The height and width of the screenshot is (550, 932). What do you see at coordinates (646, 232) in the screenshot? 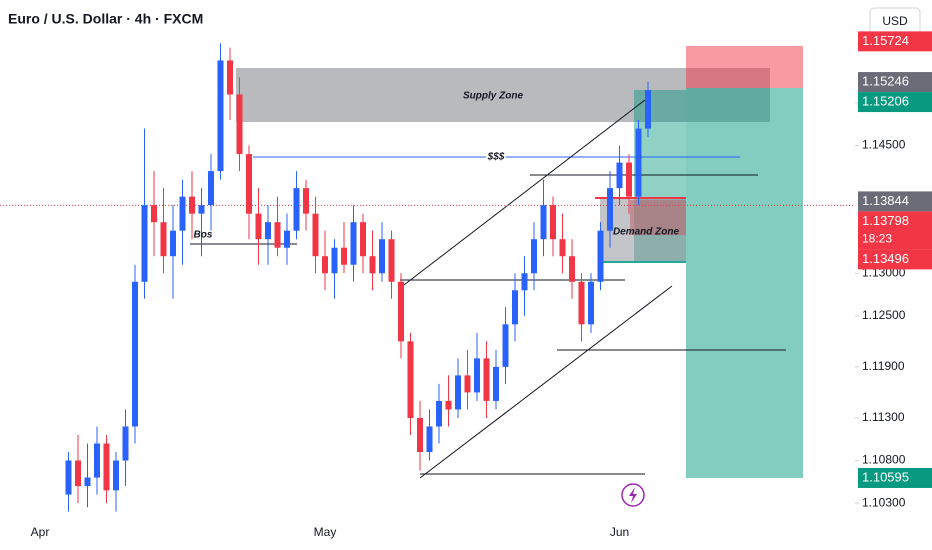
I see `demand-label: Demand Zone` at bounding box center [646, 232].